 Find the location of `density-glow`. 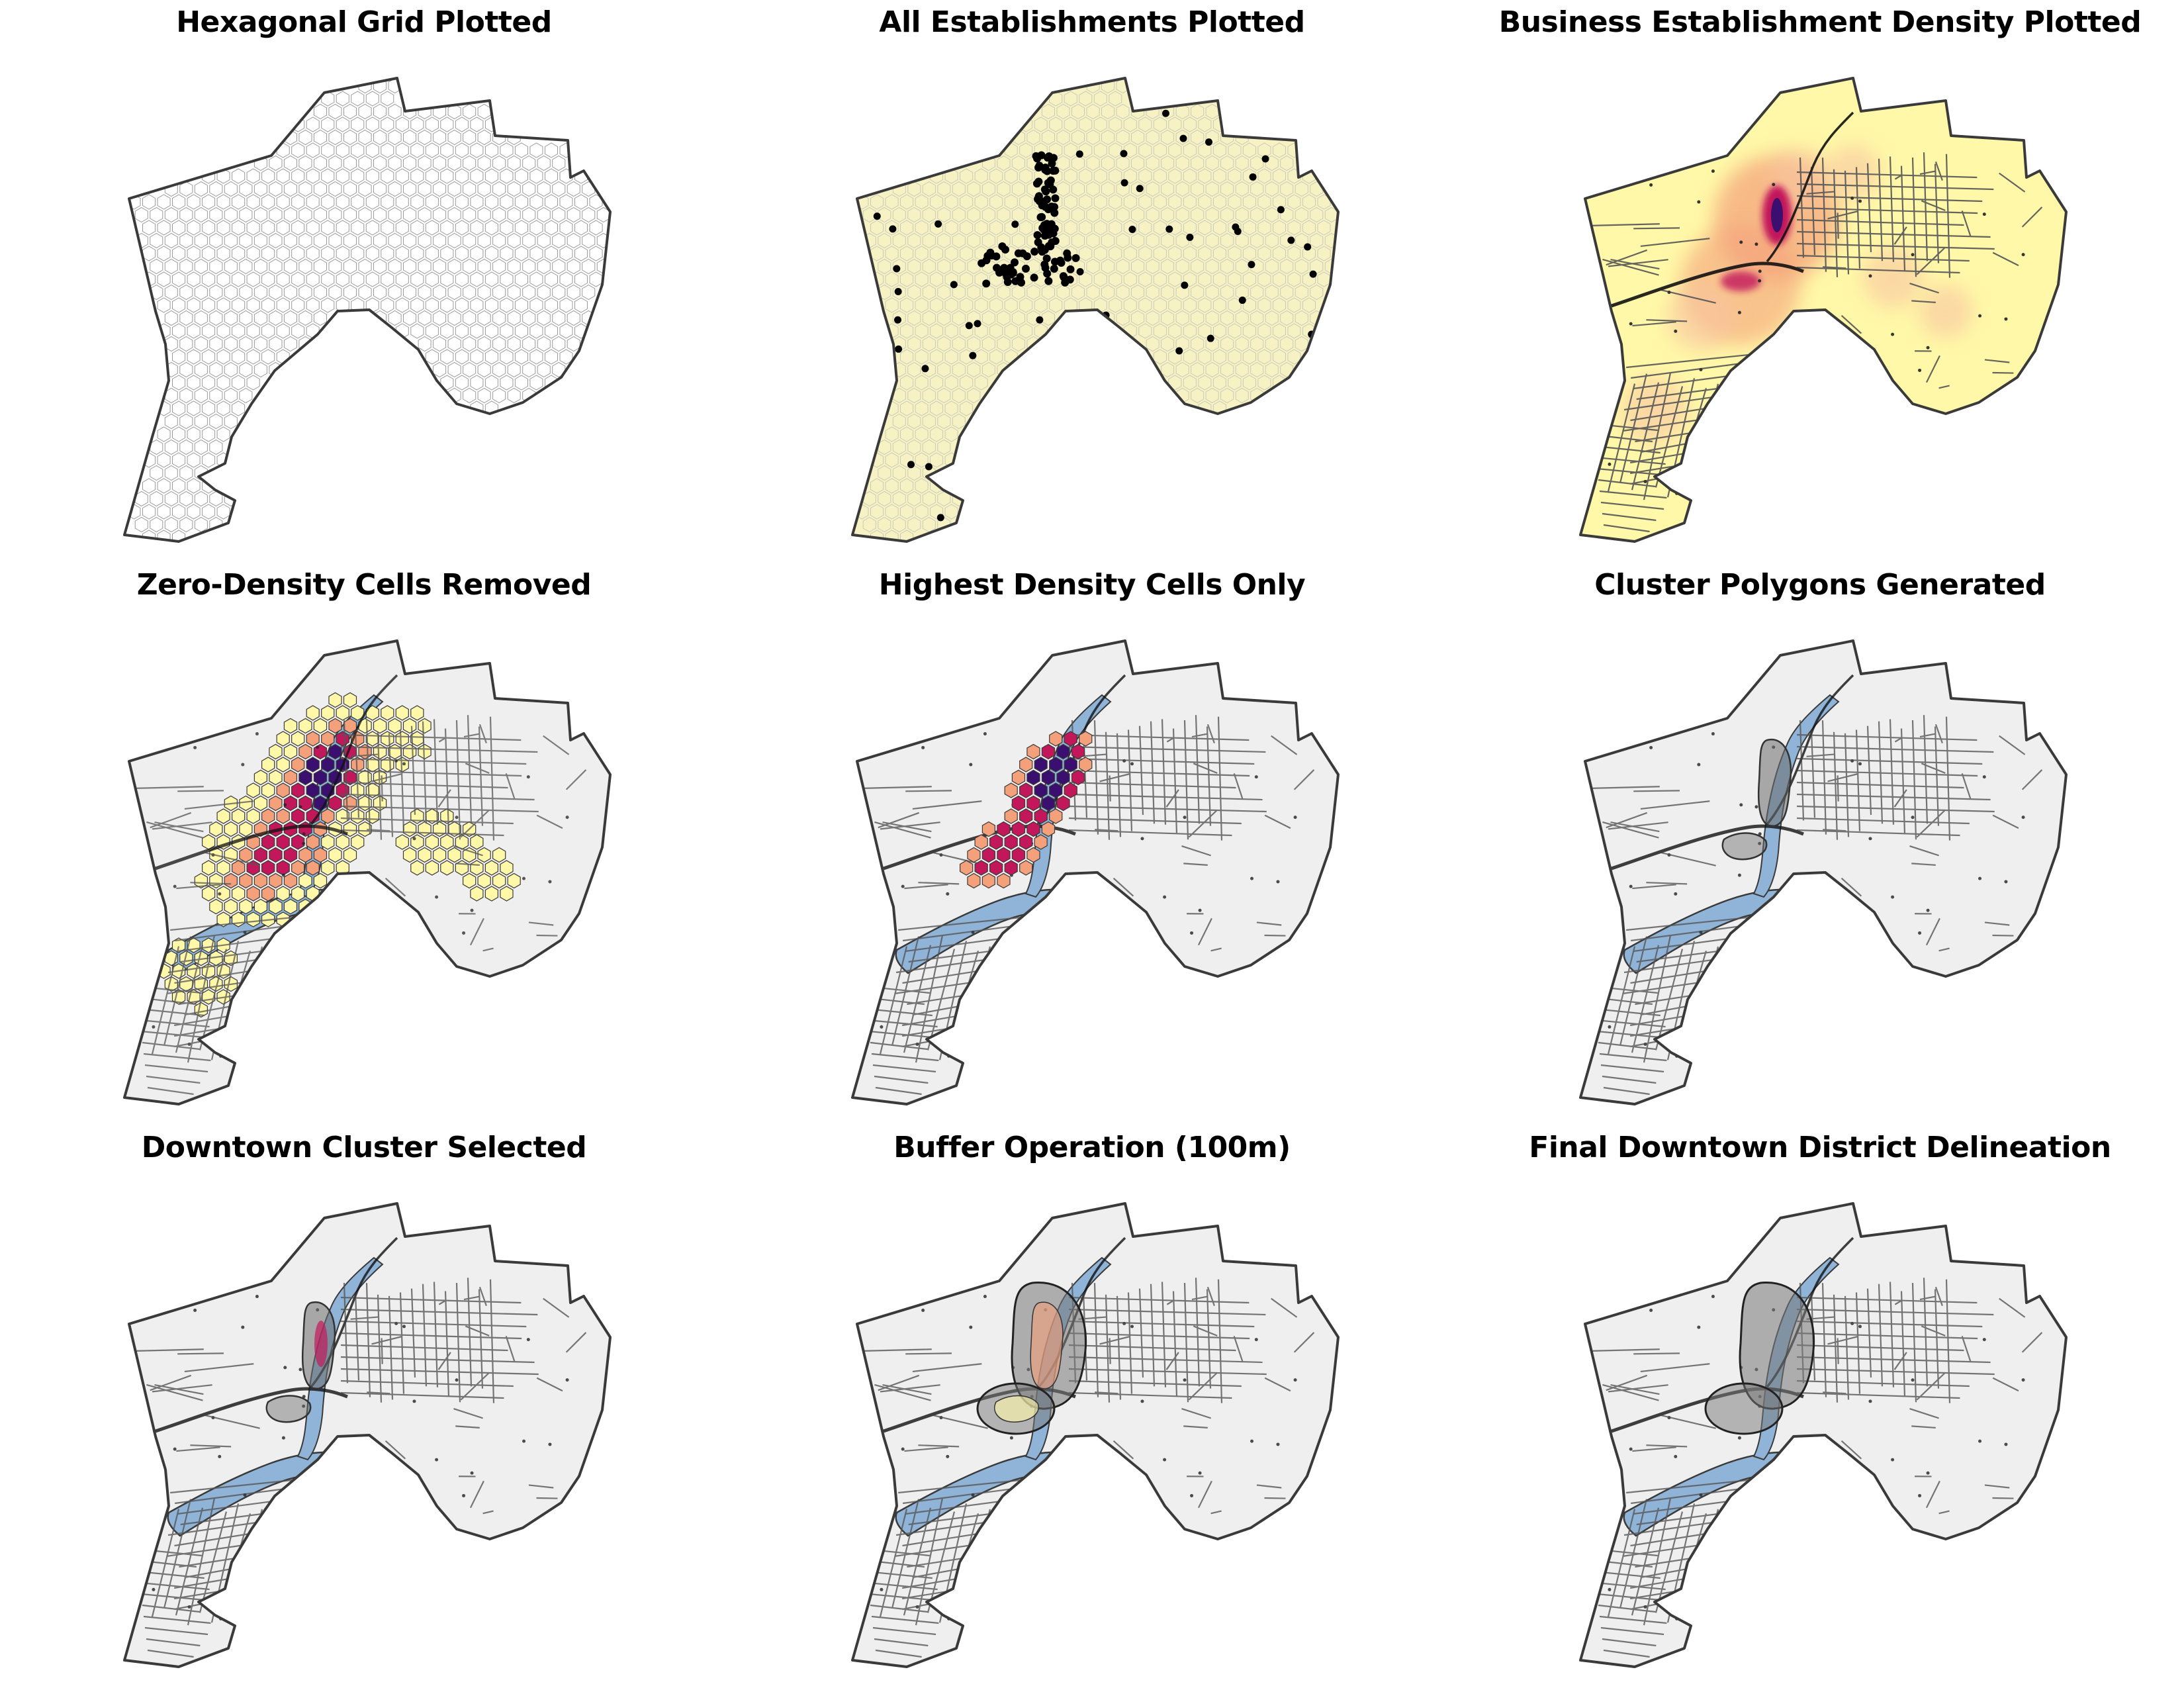

density-glow is located at coordinates (1701, 318).